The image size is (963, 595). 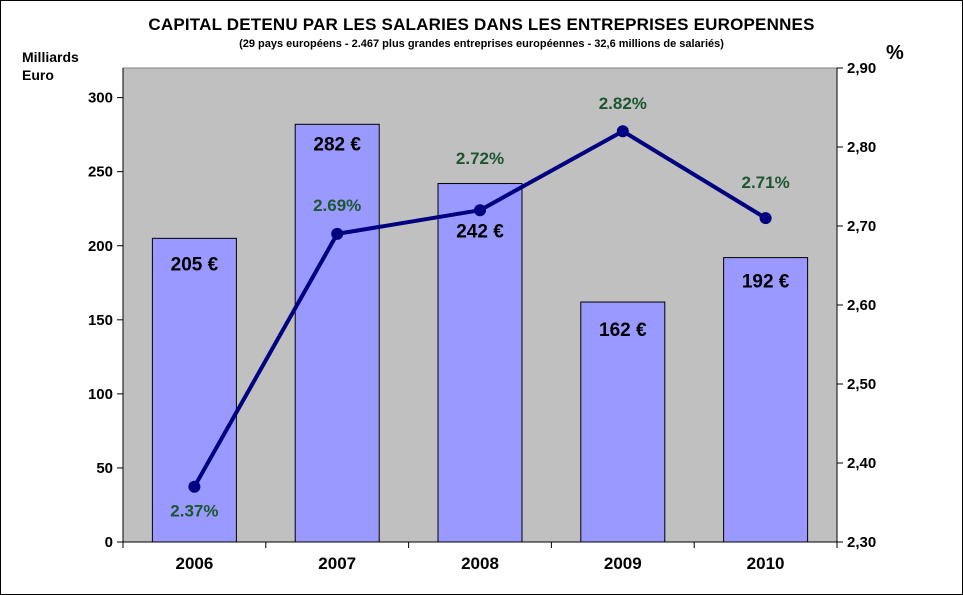 What do you see at coordinates (337, 563) in the screenshot?
I see `x-tick-label: 2007` at bounding box center [337, 563].